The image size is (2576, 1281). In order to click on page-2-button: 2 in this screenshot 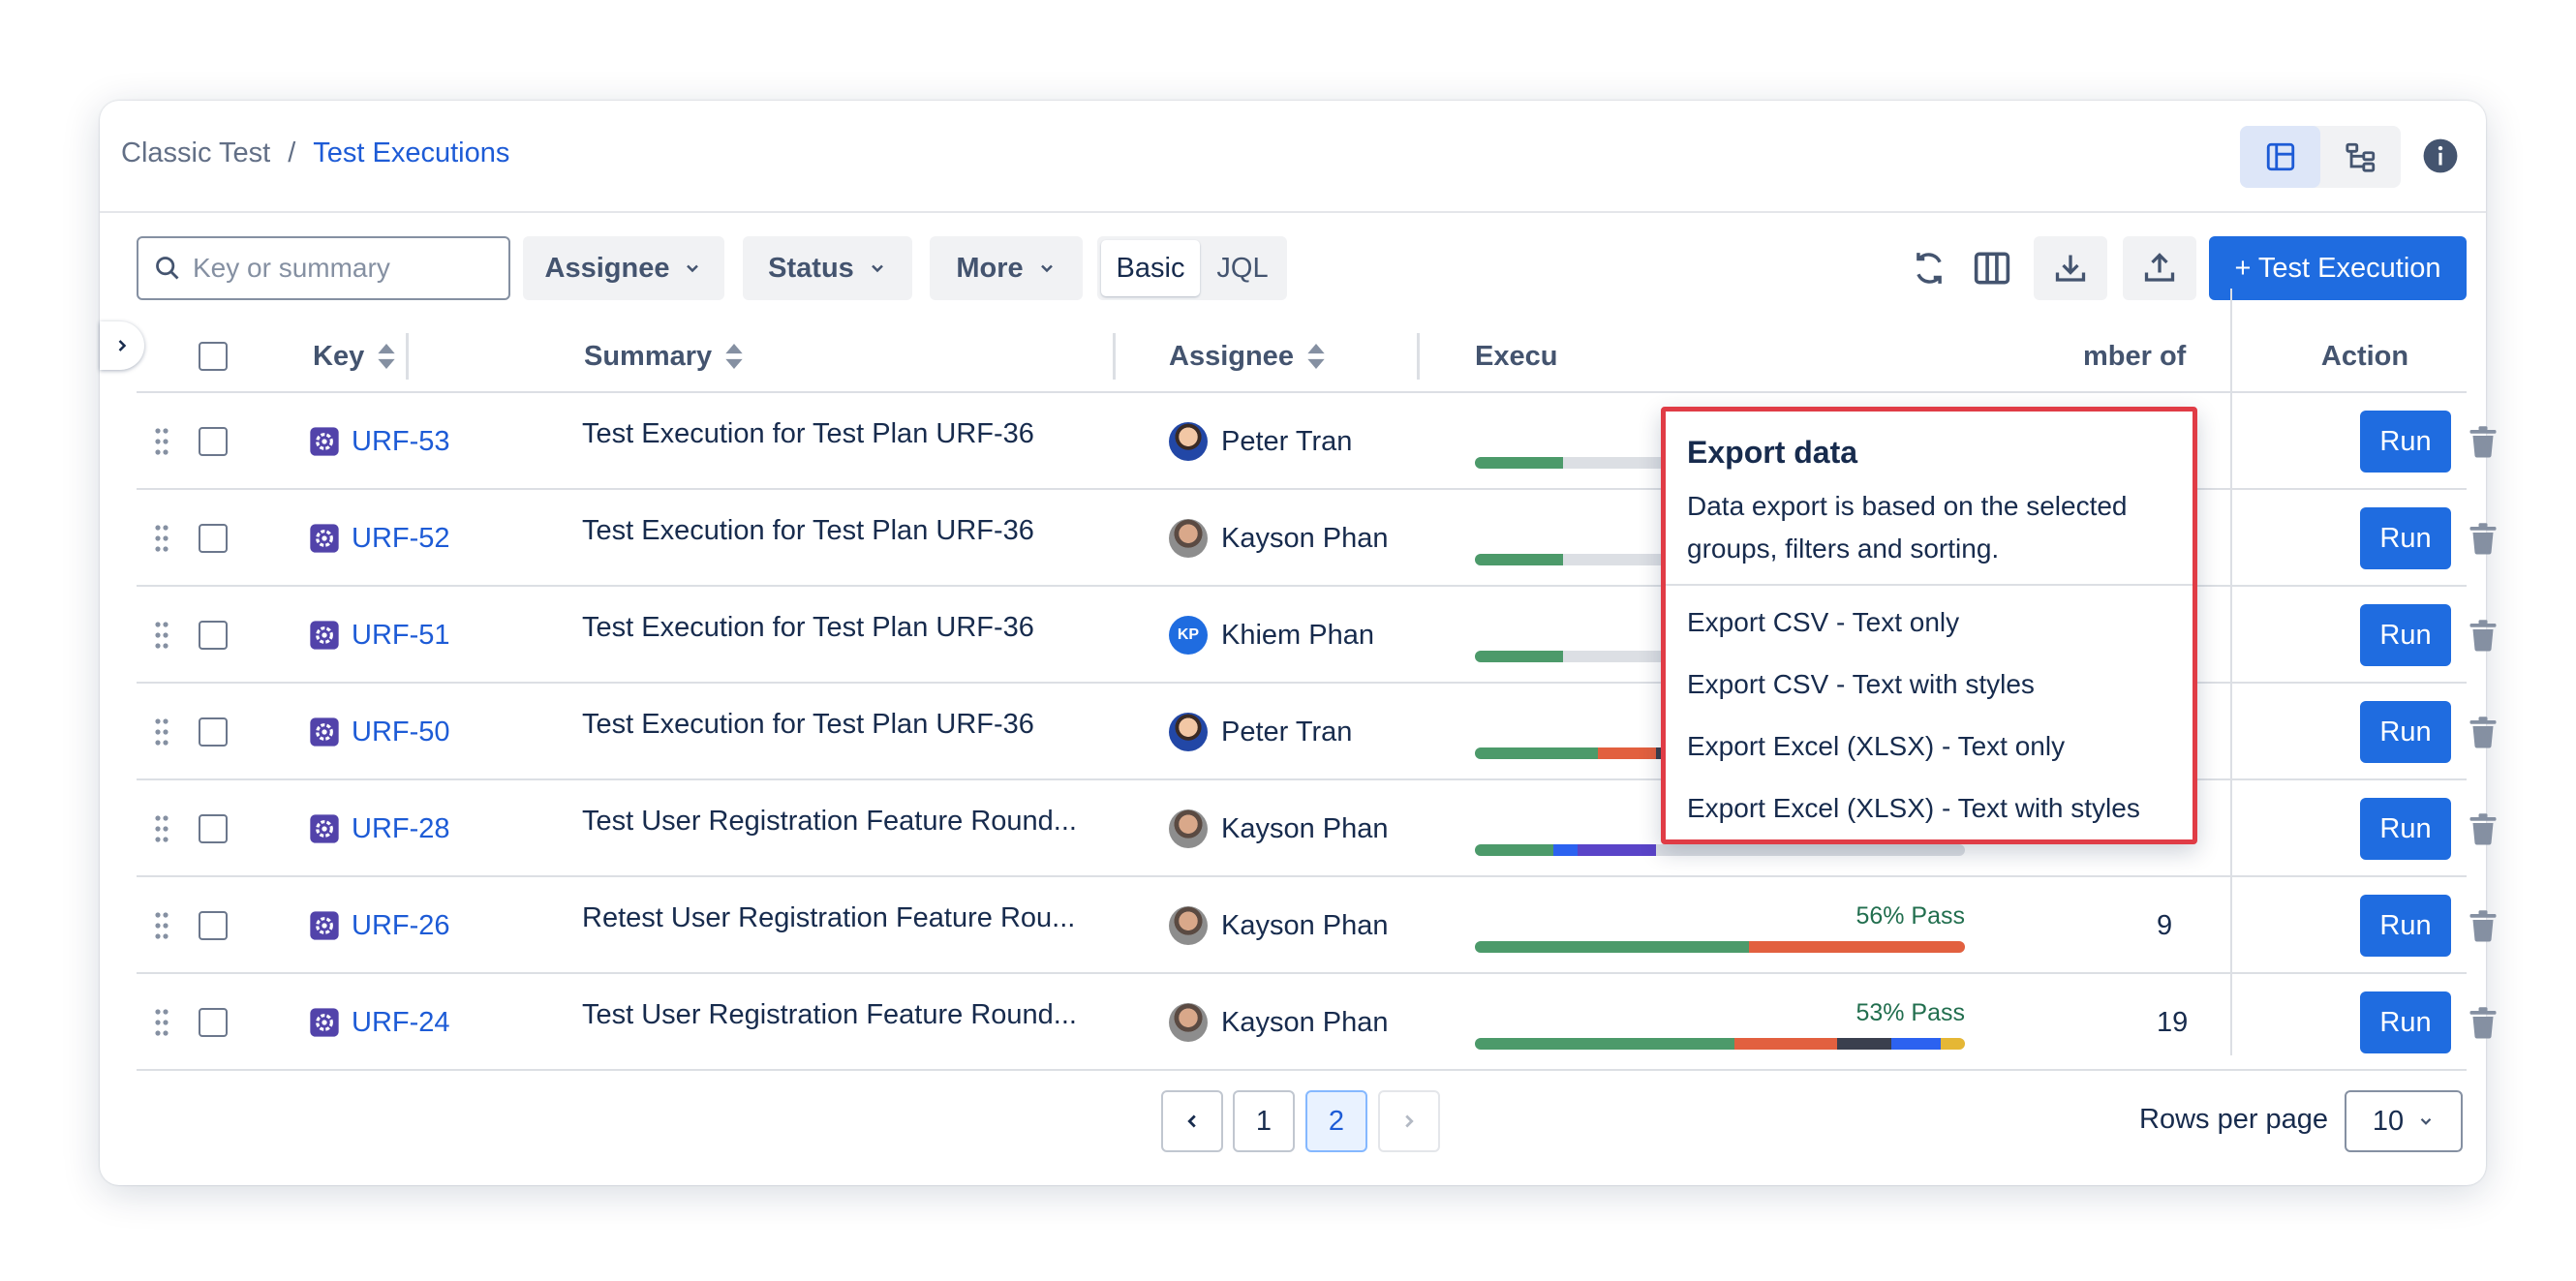, I will do `click(1336, 1121)`.